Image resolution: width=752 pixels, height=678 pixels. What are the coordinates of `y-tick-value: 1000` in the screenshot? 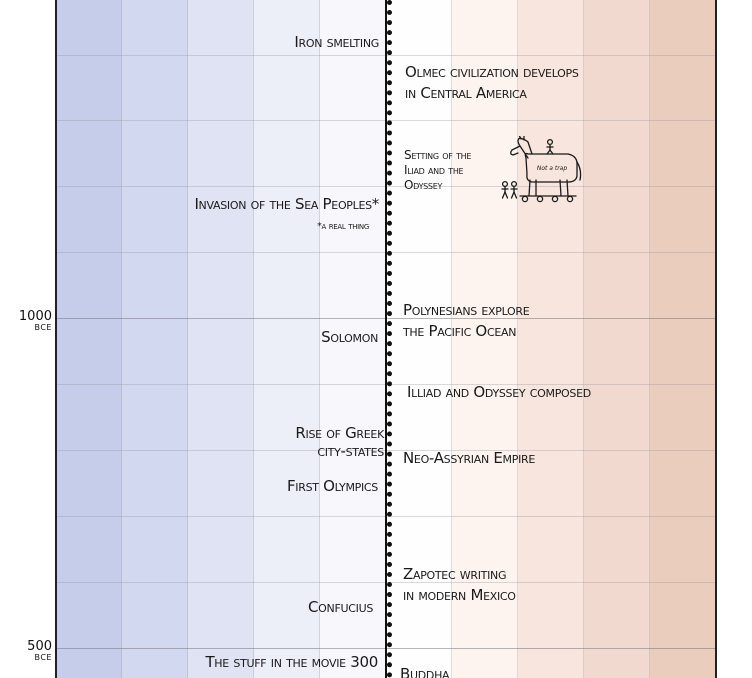 It's located at (35, 316).